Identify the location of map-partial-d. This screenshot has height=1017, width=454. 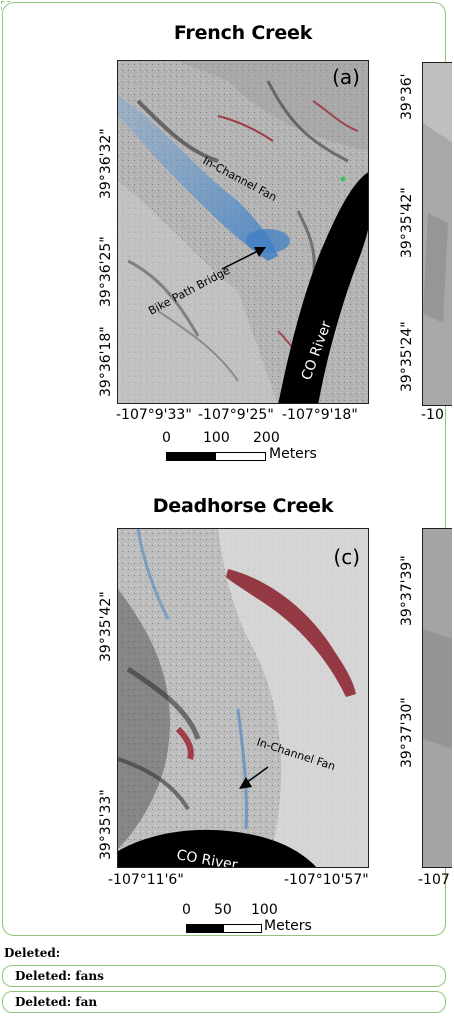
(437, 698).